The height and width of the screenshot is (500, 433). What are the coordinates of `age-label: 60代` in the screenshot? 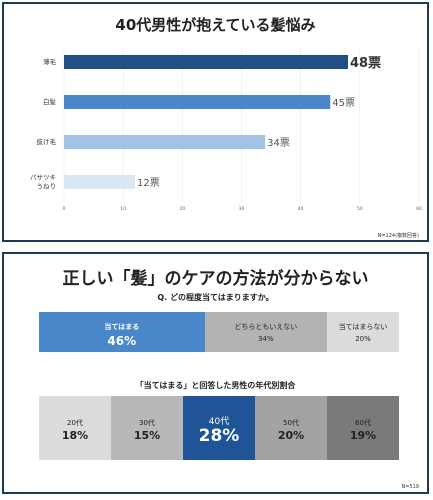 It's located at (363, 423).